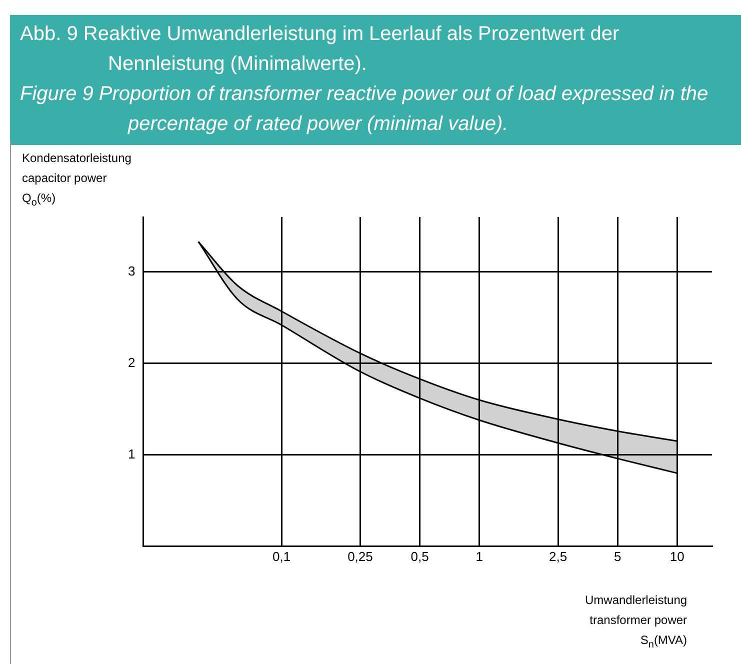 This screenshot has width=741, height=664. What do you see at coordinates (132, 270) in the screenshot?
I see `y-tick-label: 3` at bounding box center [132, 270].